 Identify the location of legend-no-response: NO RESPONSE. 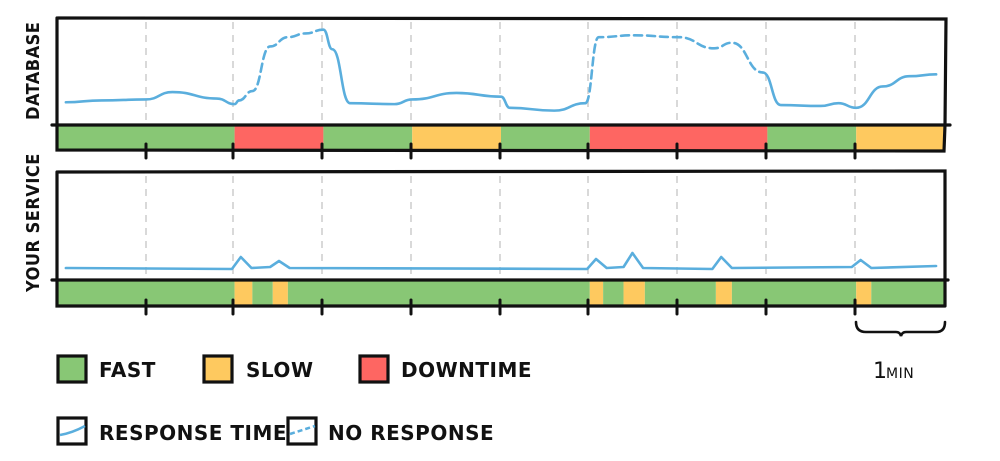
(390, 431).